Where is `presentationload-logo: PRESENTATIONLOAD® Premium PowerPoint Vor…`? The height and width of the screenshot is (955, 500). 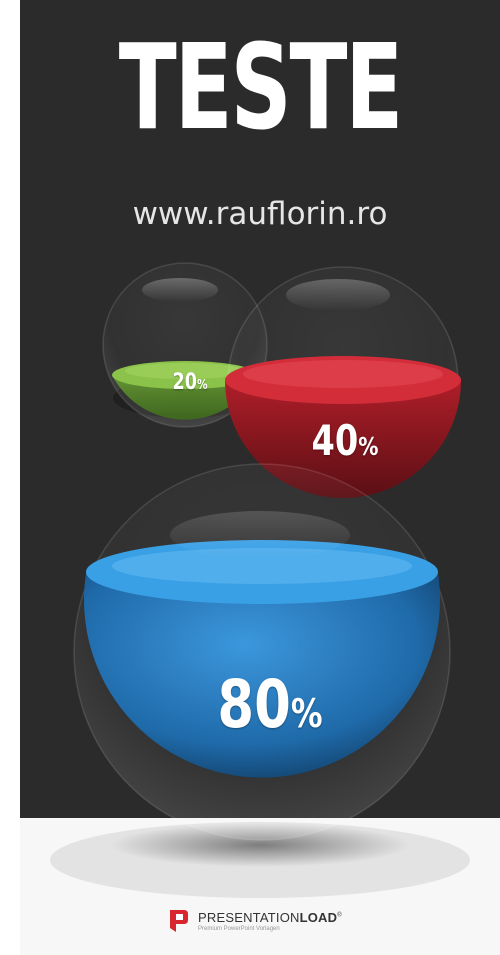
presentationload-logo: PRESENTATIONLOAD® Premium PowerPoint Vor… is located at coordinates (255, 921).